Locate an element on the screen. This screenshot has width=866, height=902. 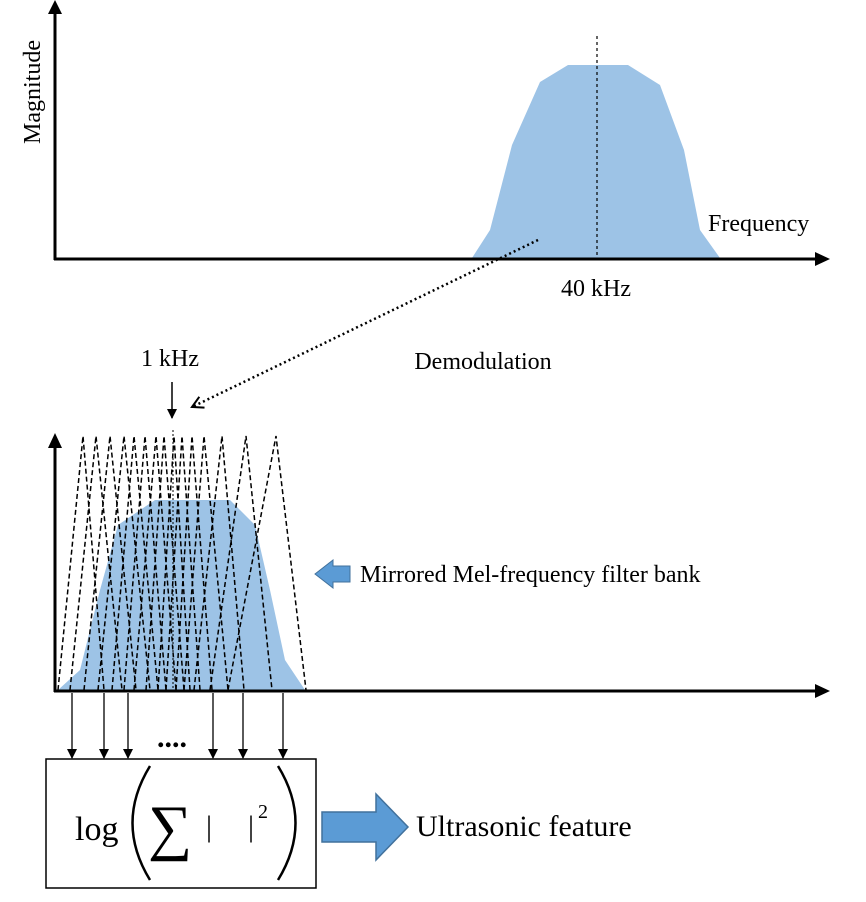
formula-log-text: log is located at coordinates (96, 829).